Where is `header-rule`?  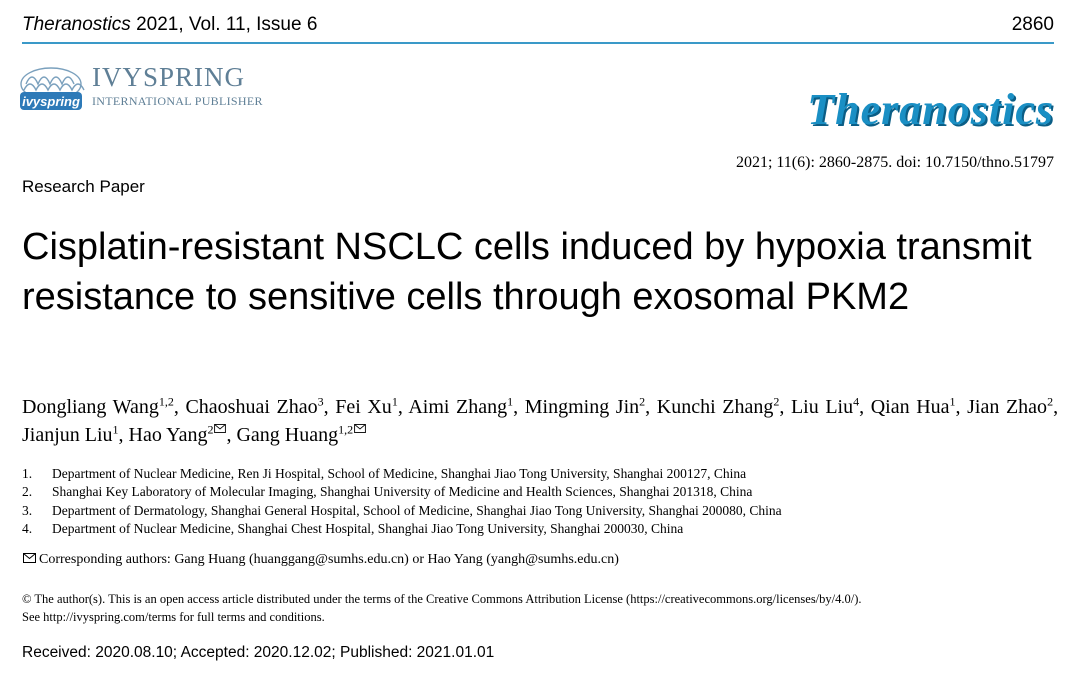 header-rule is located at coordinates (538, 43).